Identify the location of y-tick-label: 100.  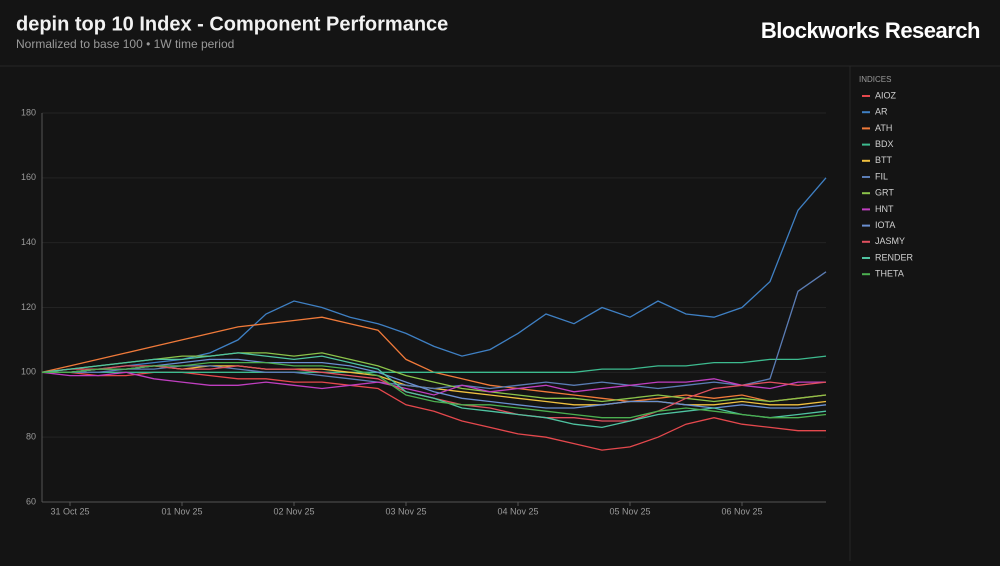
(28, 372).